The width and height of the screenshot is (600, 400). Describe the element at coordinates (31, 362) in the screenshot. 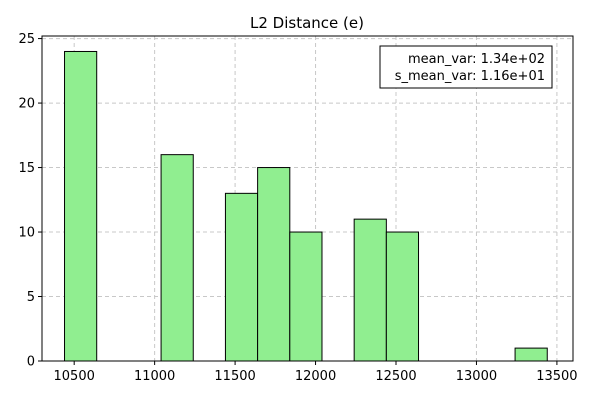

I see `y-tick-label: 0` at that location.